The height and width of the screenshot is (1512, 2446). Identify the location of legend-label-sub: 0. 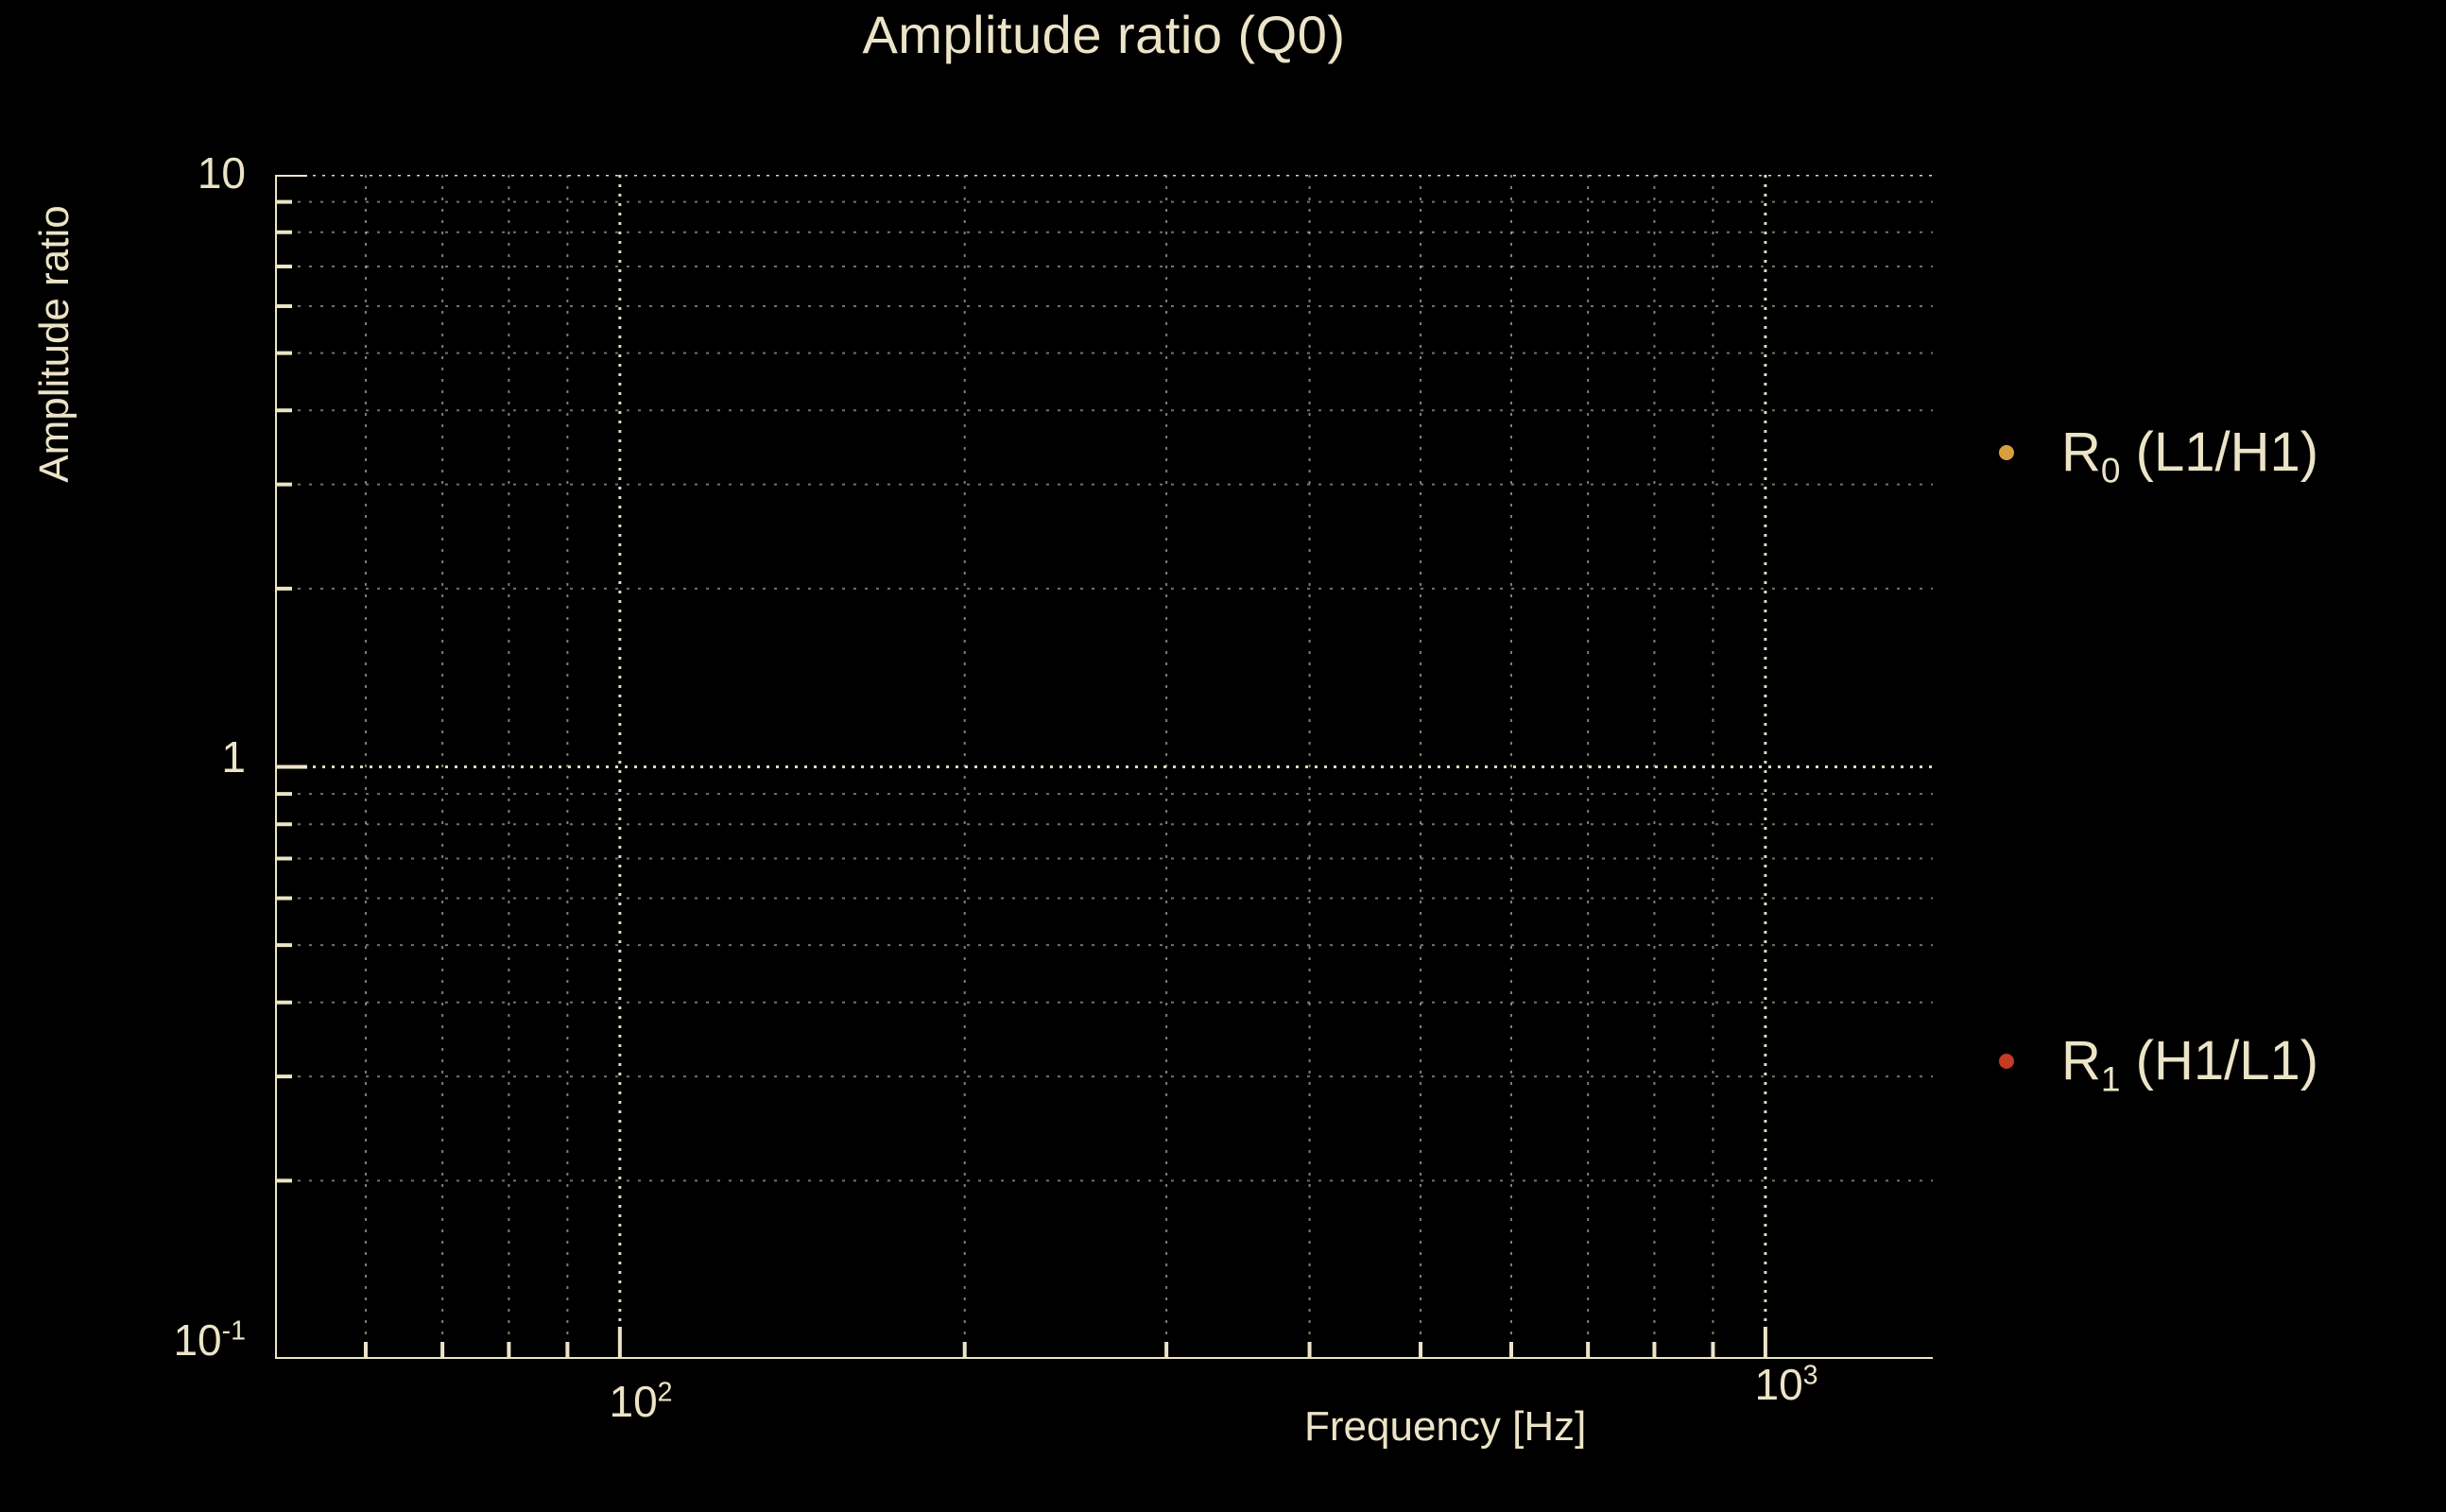
(2110, 470).